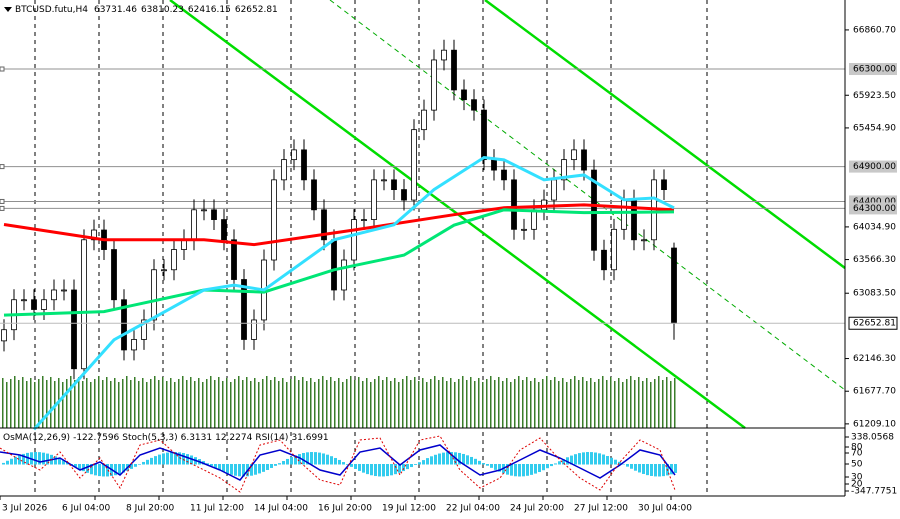 This screenshot has height=519, width=900. Describe the element at coordinates (874, 209) in the screenshot. I see `level-label: 64300.00` at that location.